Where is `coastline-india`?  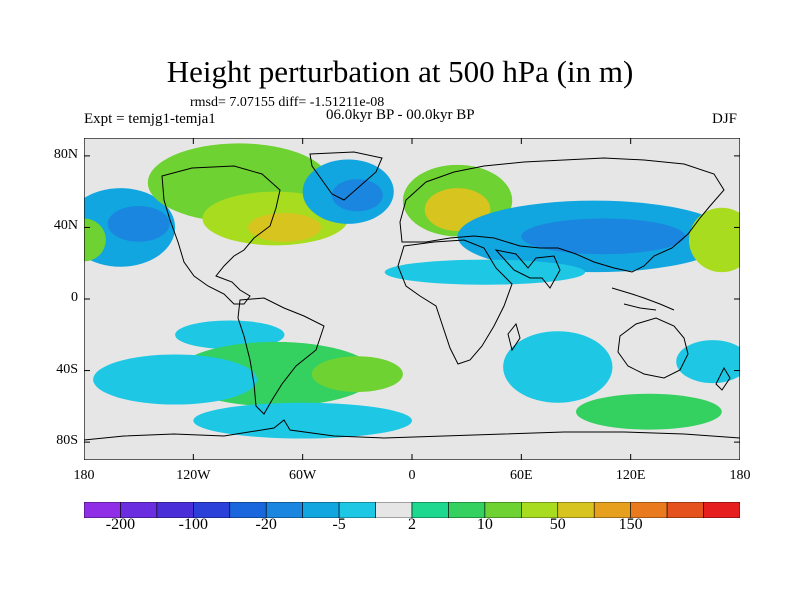
coastline-india is located at coordinates (527, 269).